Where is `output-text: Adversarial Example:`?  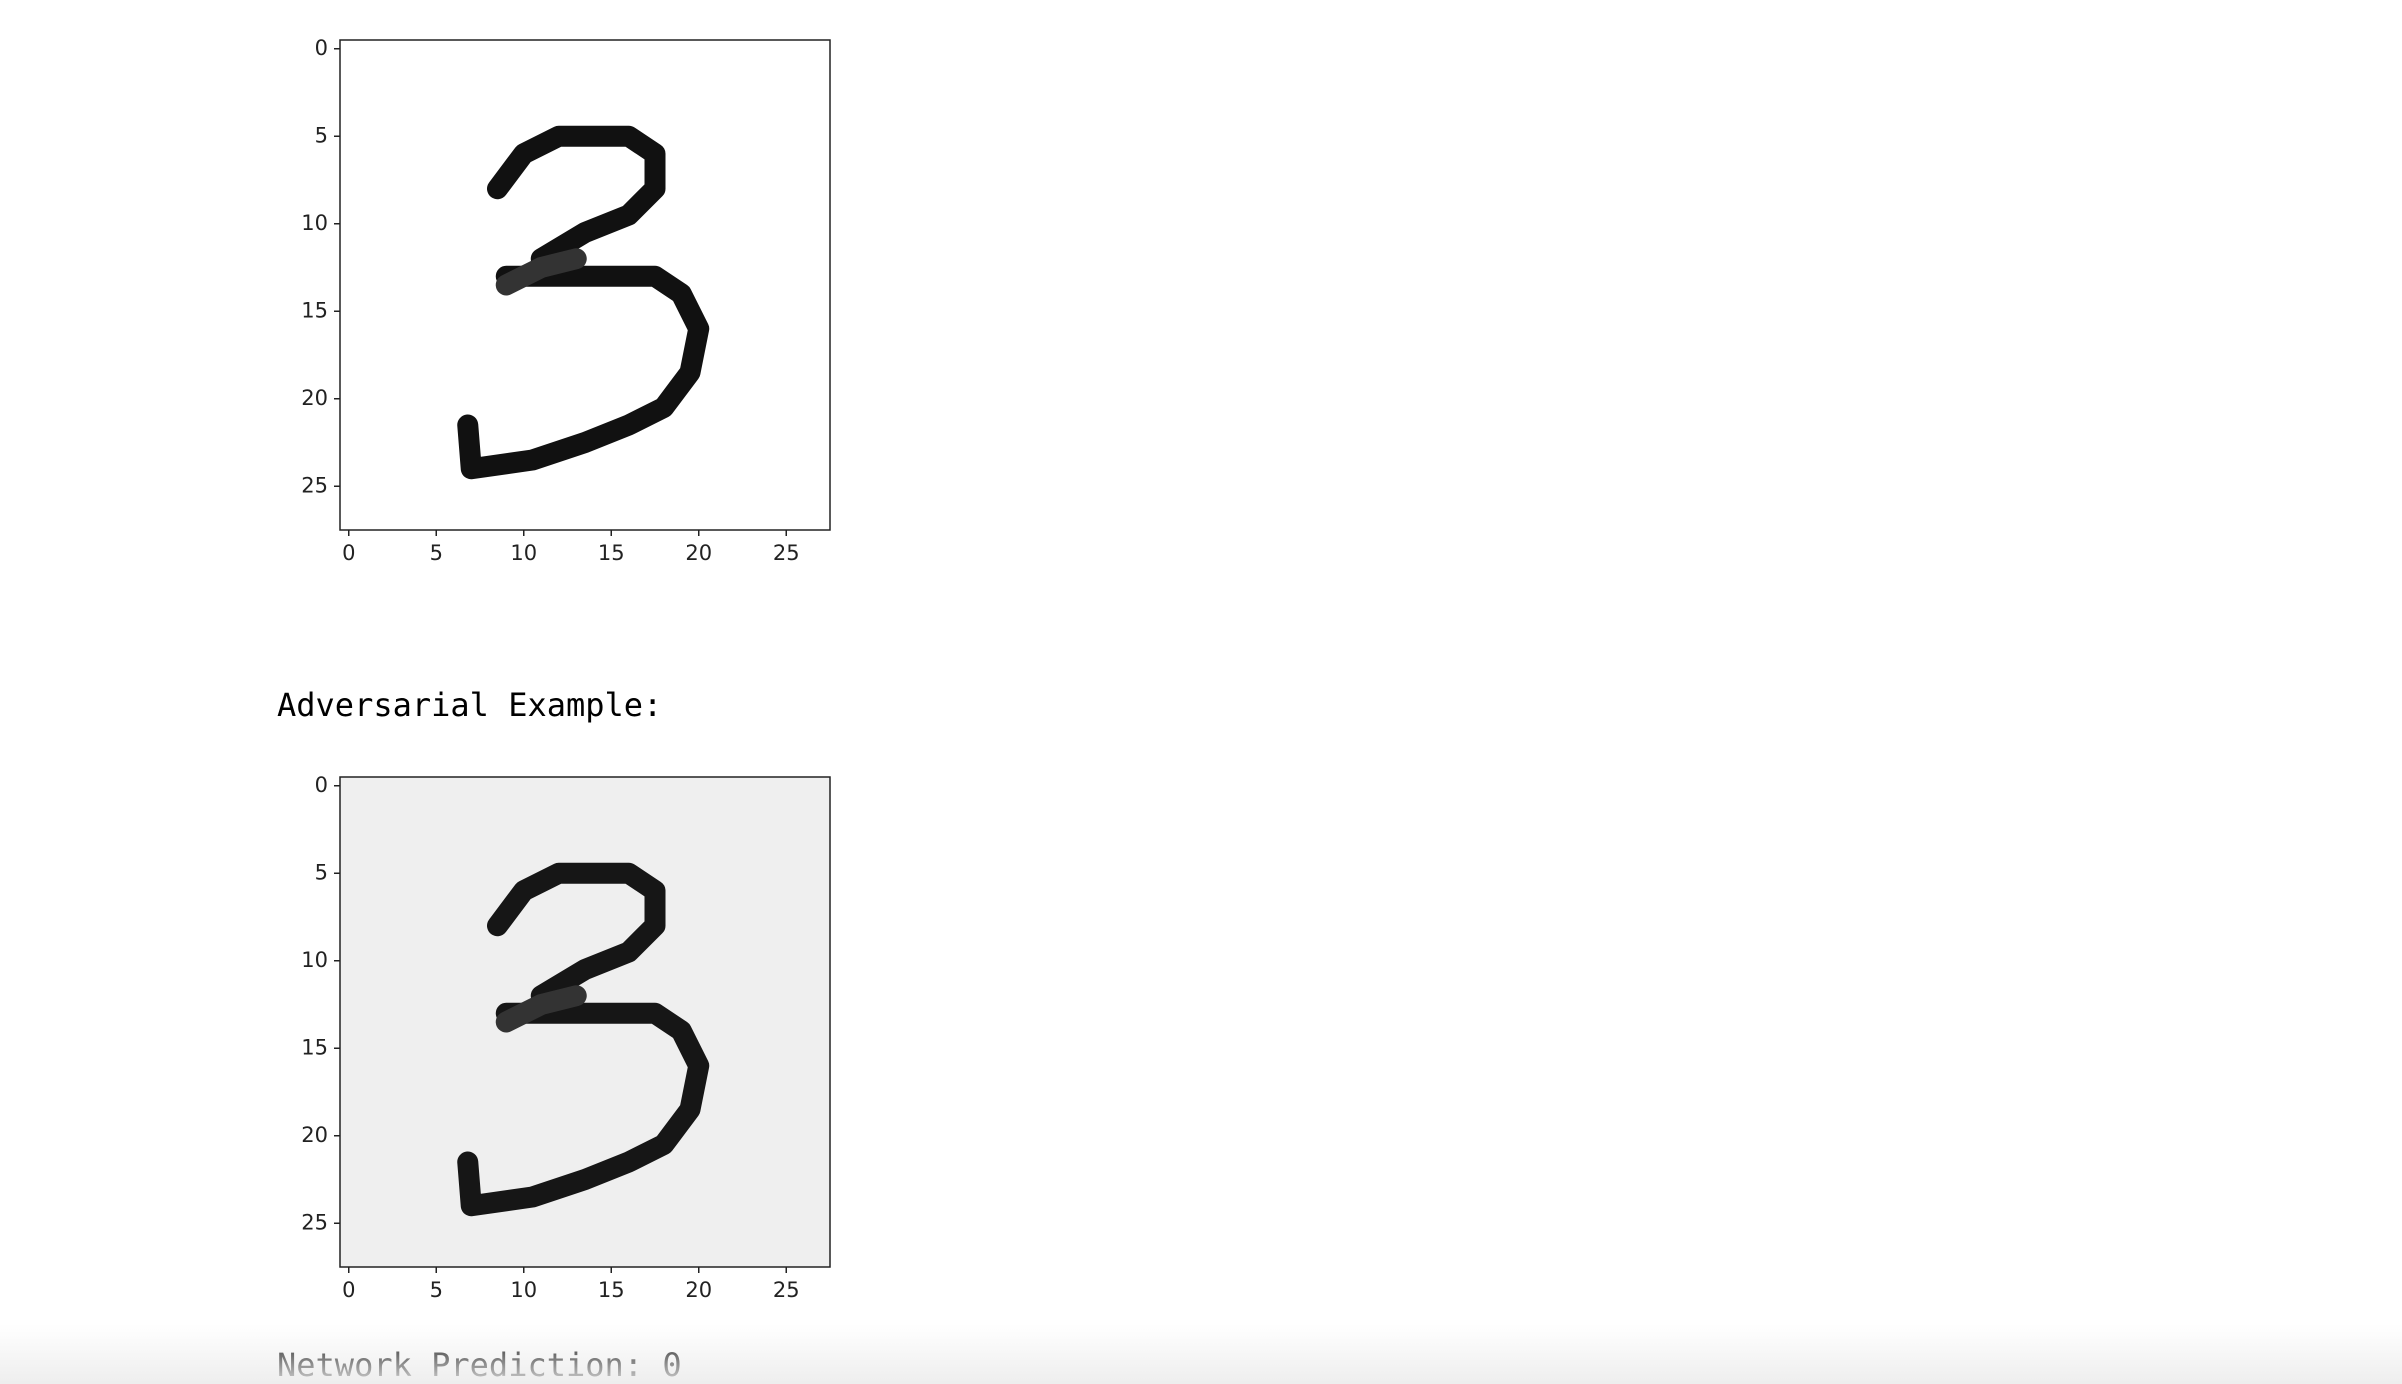 output-text: Adversarial Example: is located at coordinates (470, 705).